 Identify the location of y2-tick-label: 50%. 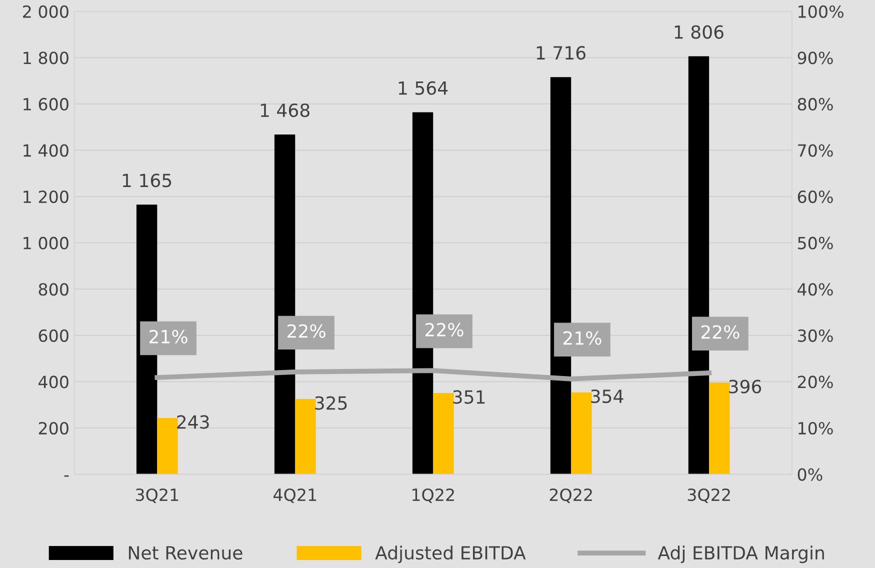
(815, 243).